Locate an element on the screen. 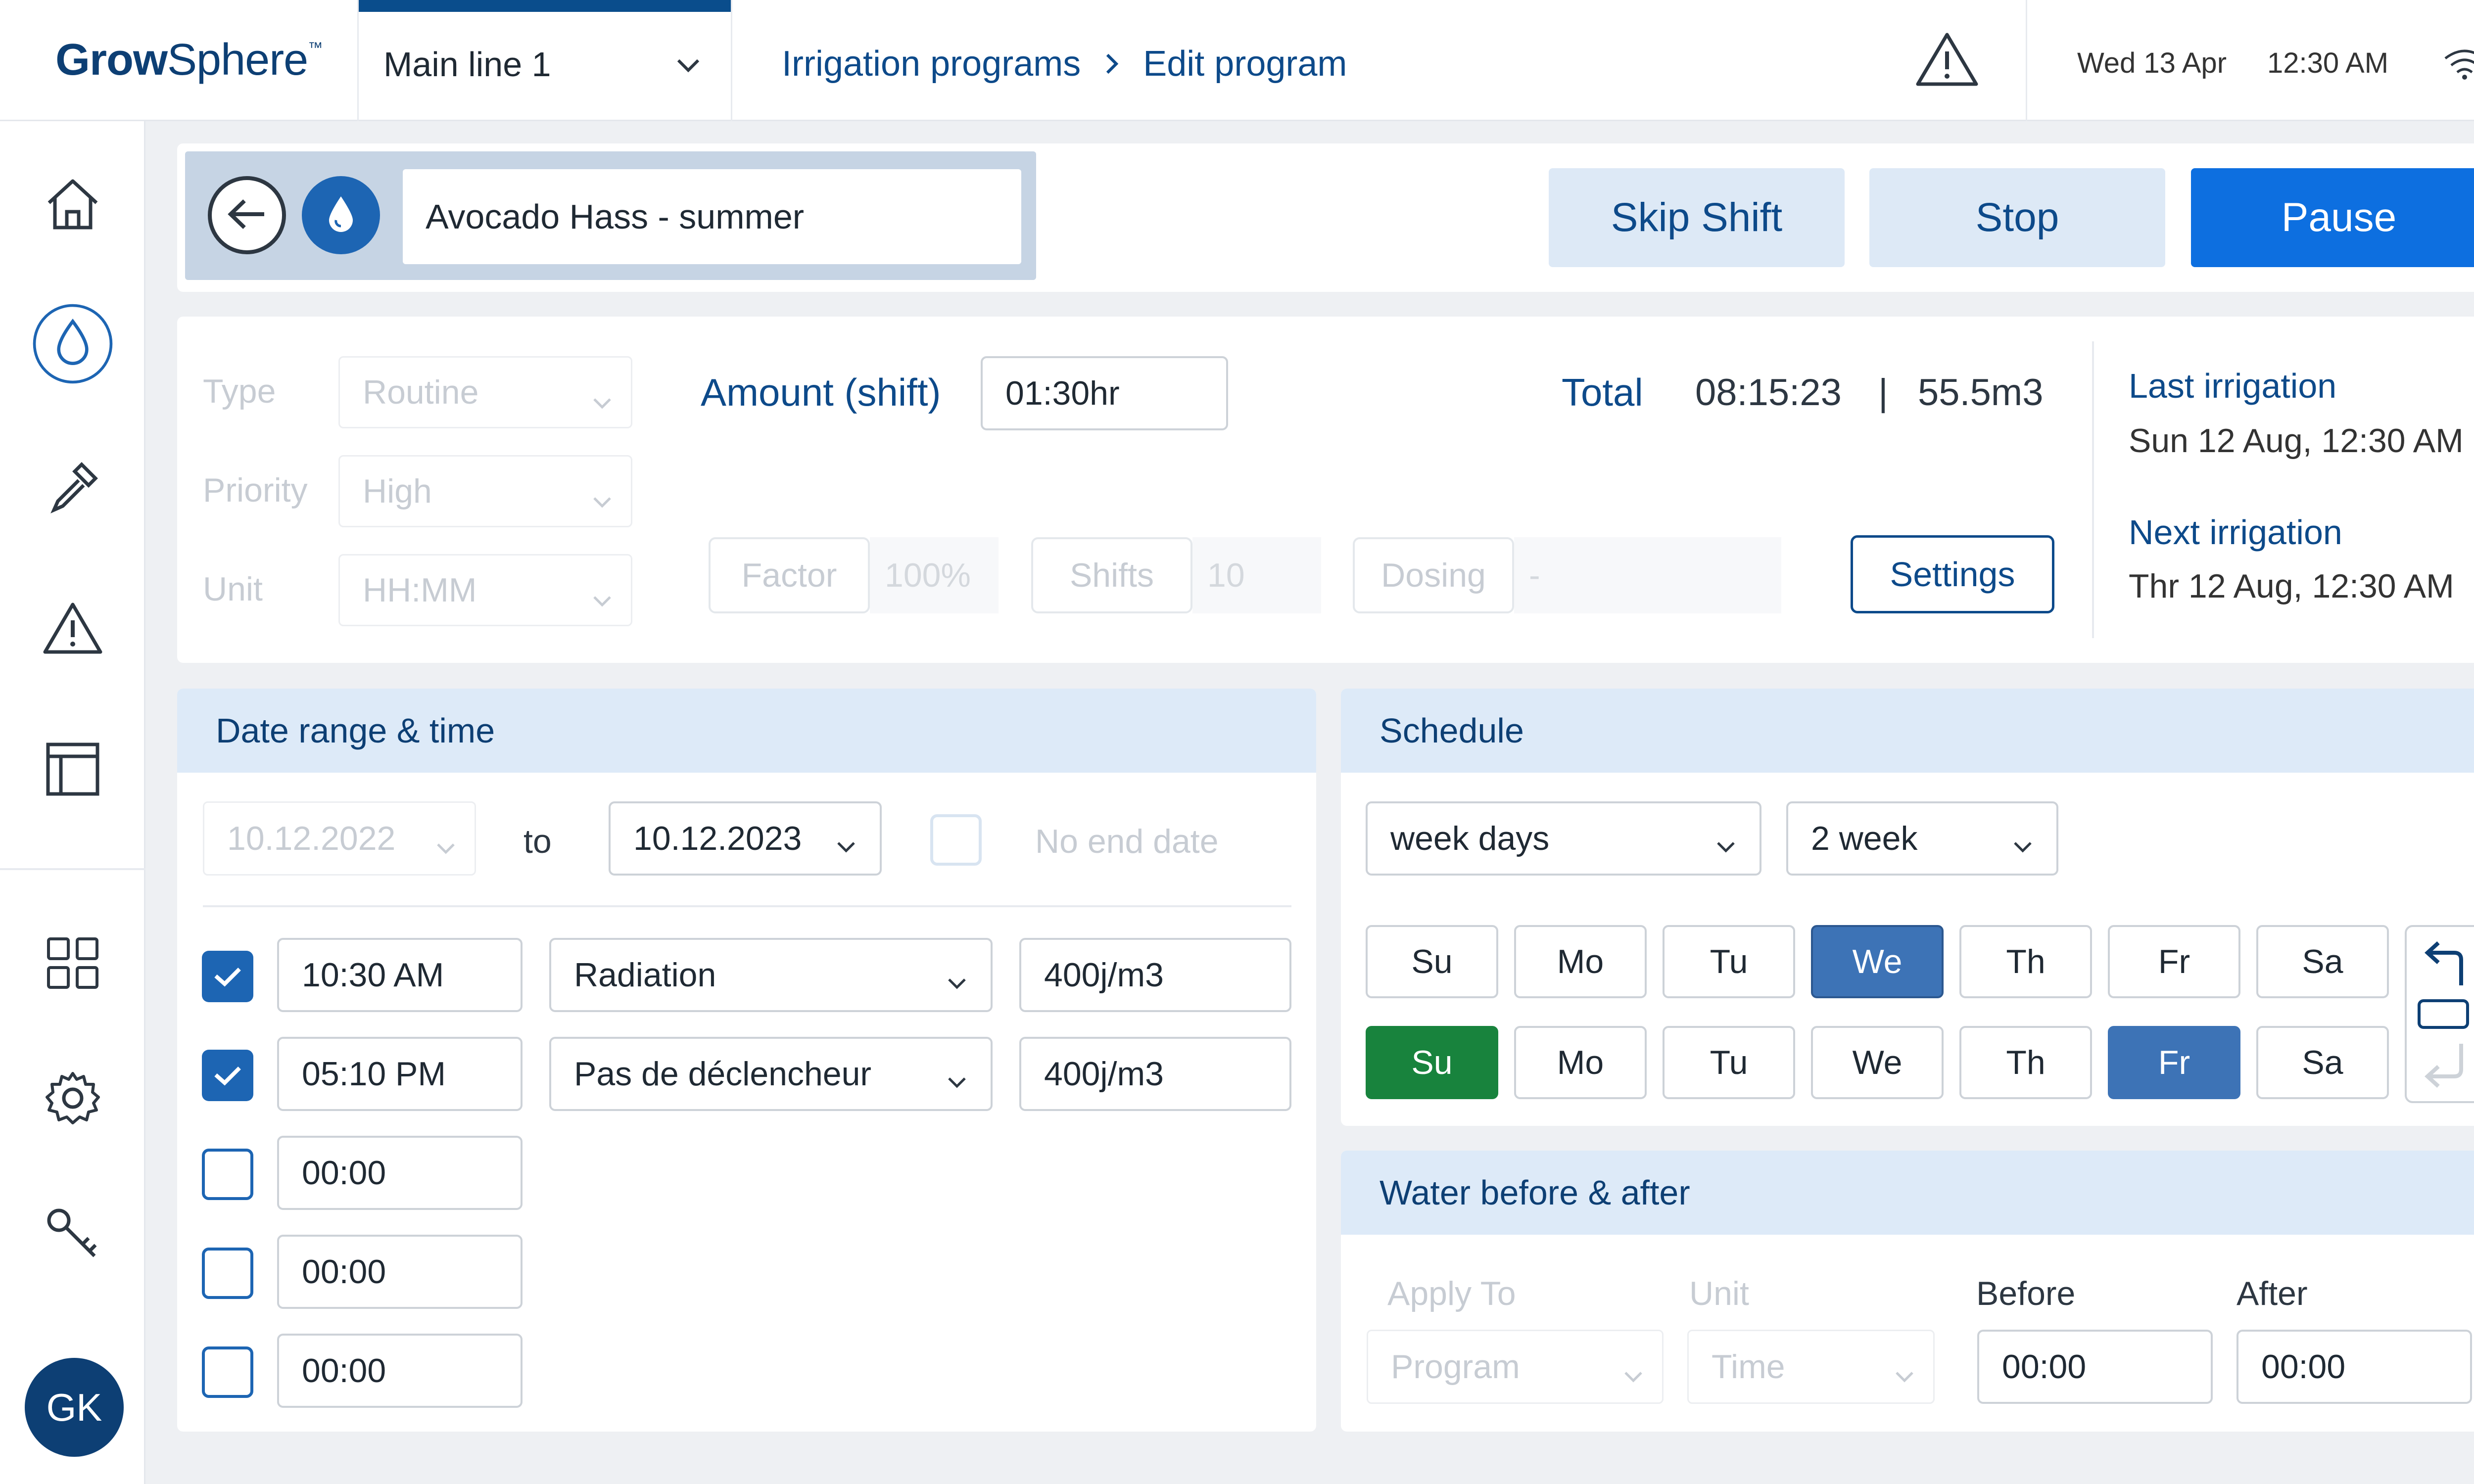 The height and width of the screenshot is (1484, 2474). next-irrigation-label: Next irrigation is located at coordinates (2236, 532).